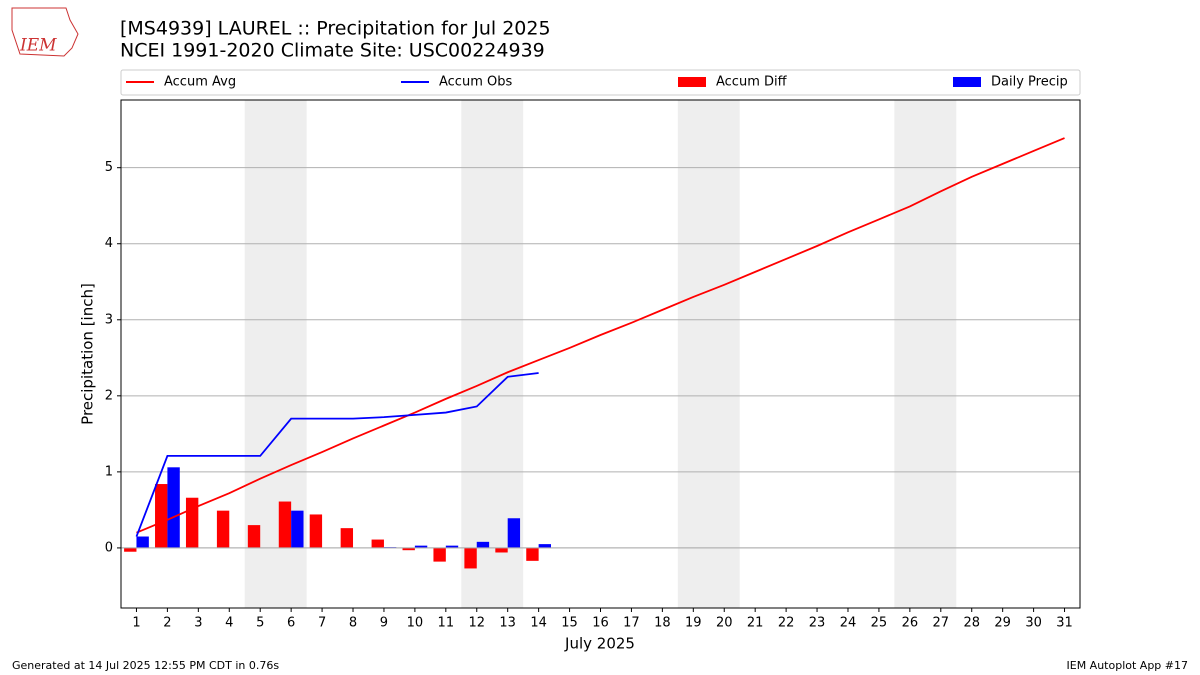  What do you see at coordinates (910, 623) in the screenshot?
I see `x-tick-label: 26` at bounding box center [910, 623].